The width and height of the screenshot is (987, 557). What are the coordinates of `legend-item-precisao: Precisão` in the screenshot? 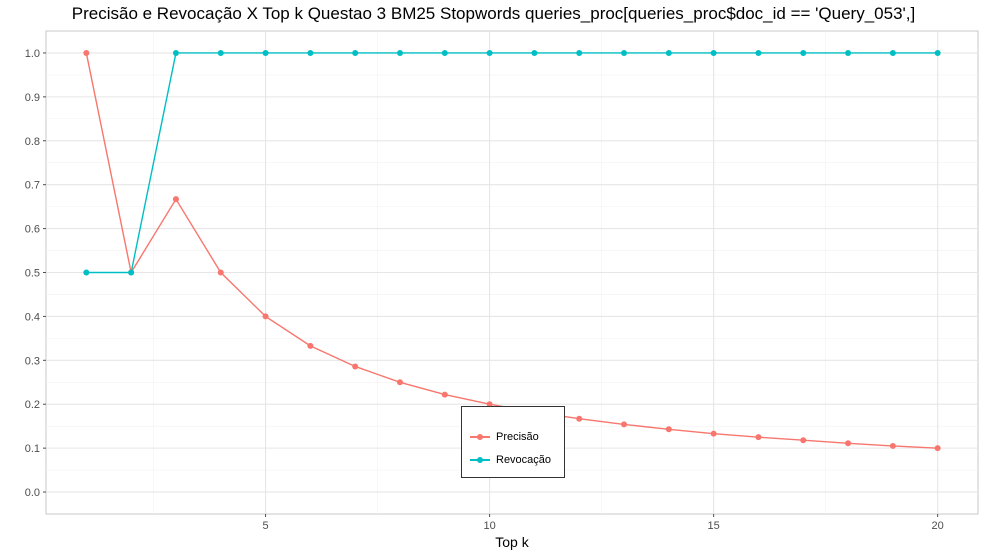 It's located at (504, 437).